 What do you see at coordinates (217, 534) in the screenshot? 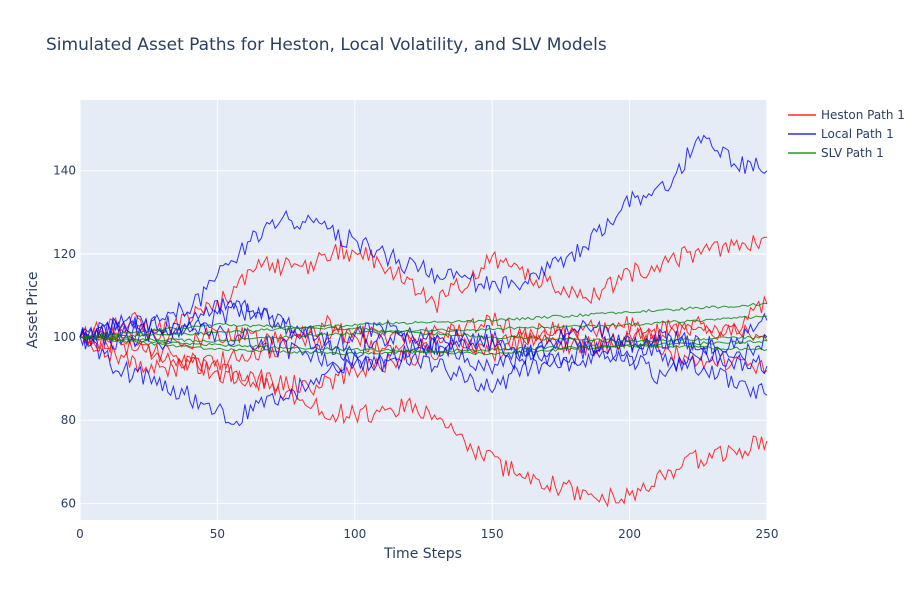
I see `x-tick-label: 50` at bounding box center [217, 534].